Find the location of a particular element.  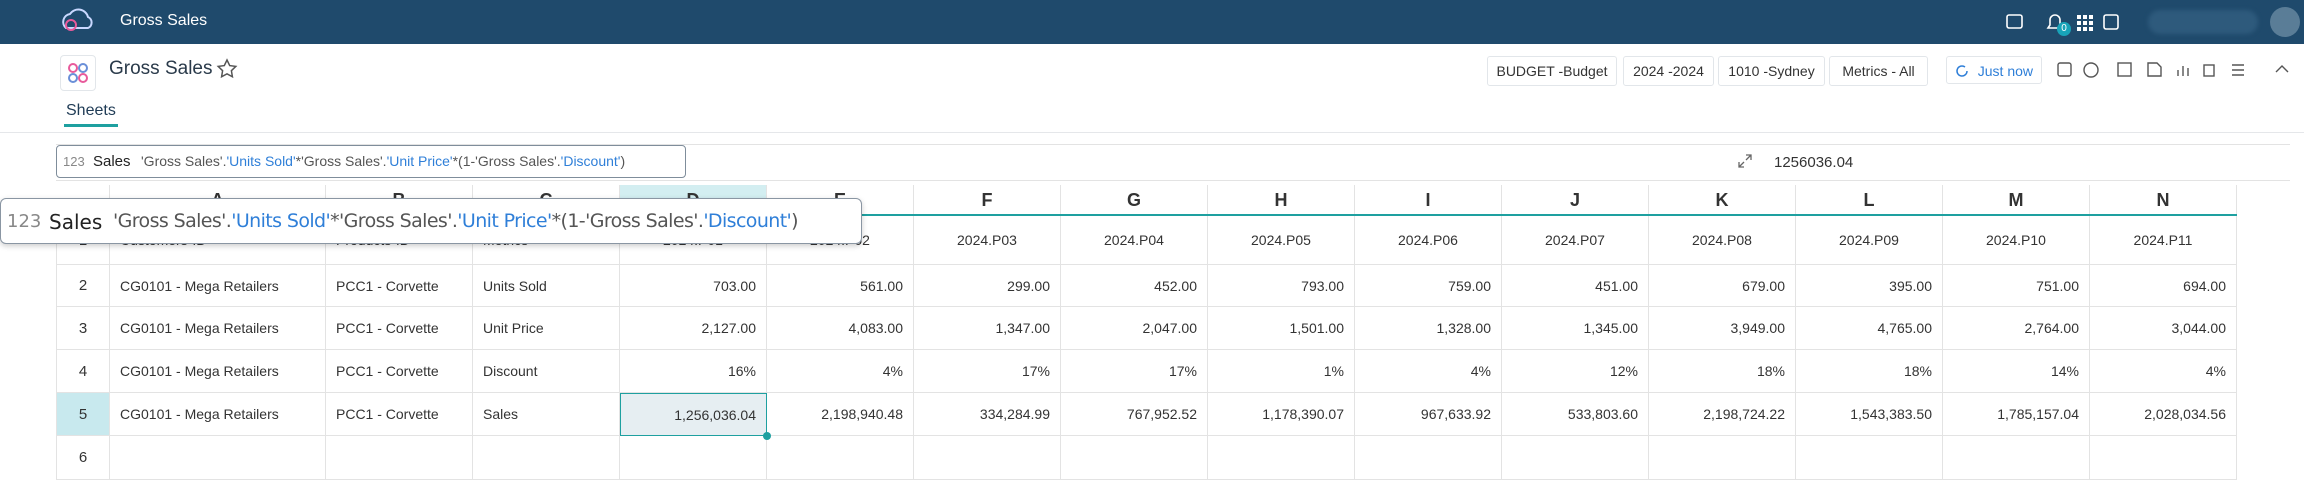

cell: 694.00 is located at coordinates (2163, 286).